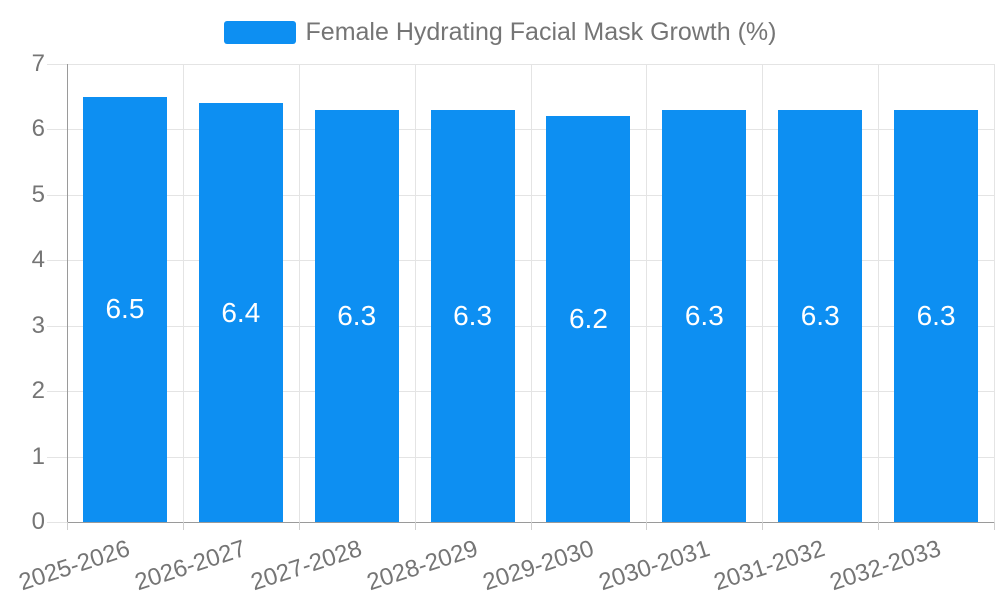 This screenshot has width=1000, height=600. What do you see at coordinates (190, 566) in the screenshot?
I see `x-axis-tick-label: 2026-2027` at bounding box center [190, 566].